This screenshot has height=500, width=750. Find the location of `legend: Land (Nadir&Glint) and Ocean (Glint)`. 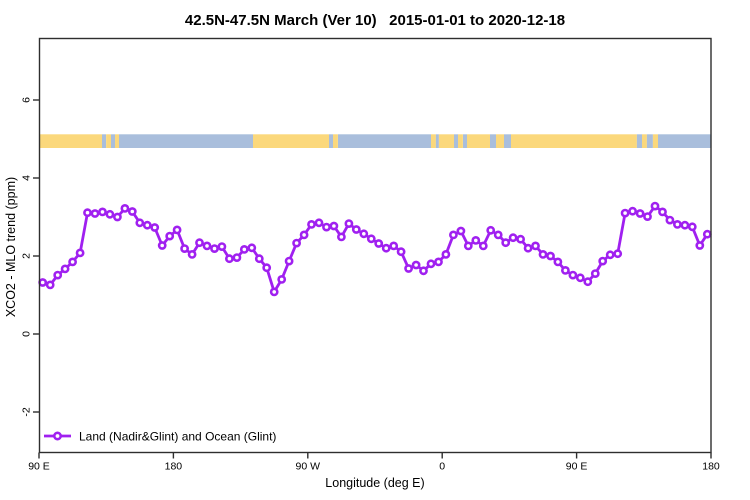

legend: Land (Nadir&Glint) and Ocean (Glint) is located at coordinates (160, 437).